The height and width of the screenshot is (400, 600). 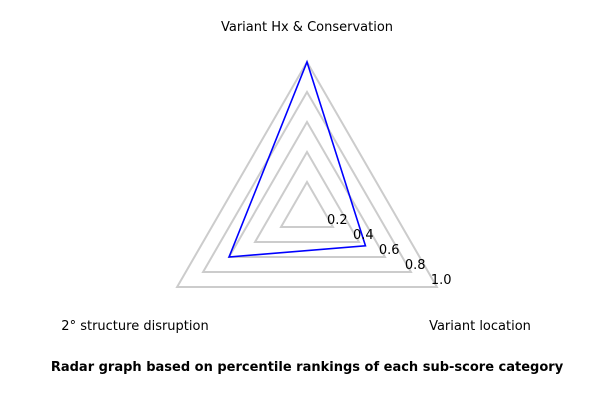 I want to click on tick-label: 1.0, so click(x=441, y=280).